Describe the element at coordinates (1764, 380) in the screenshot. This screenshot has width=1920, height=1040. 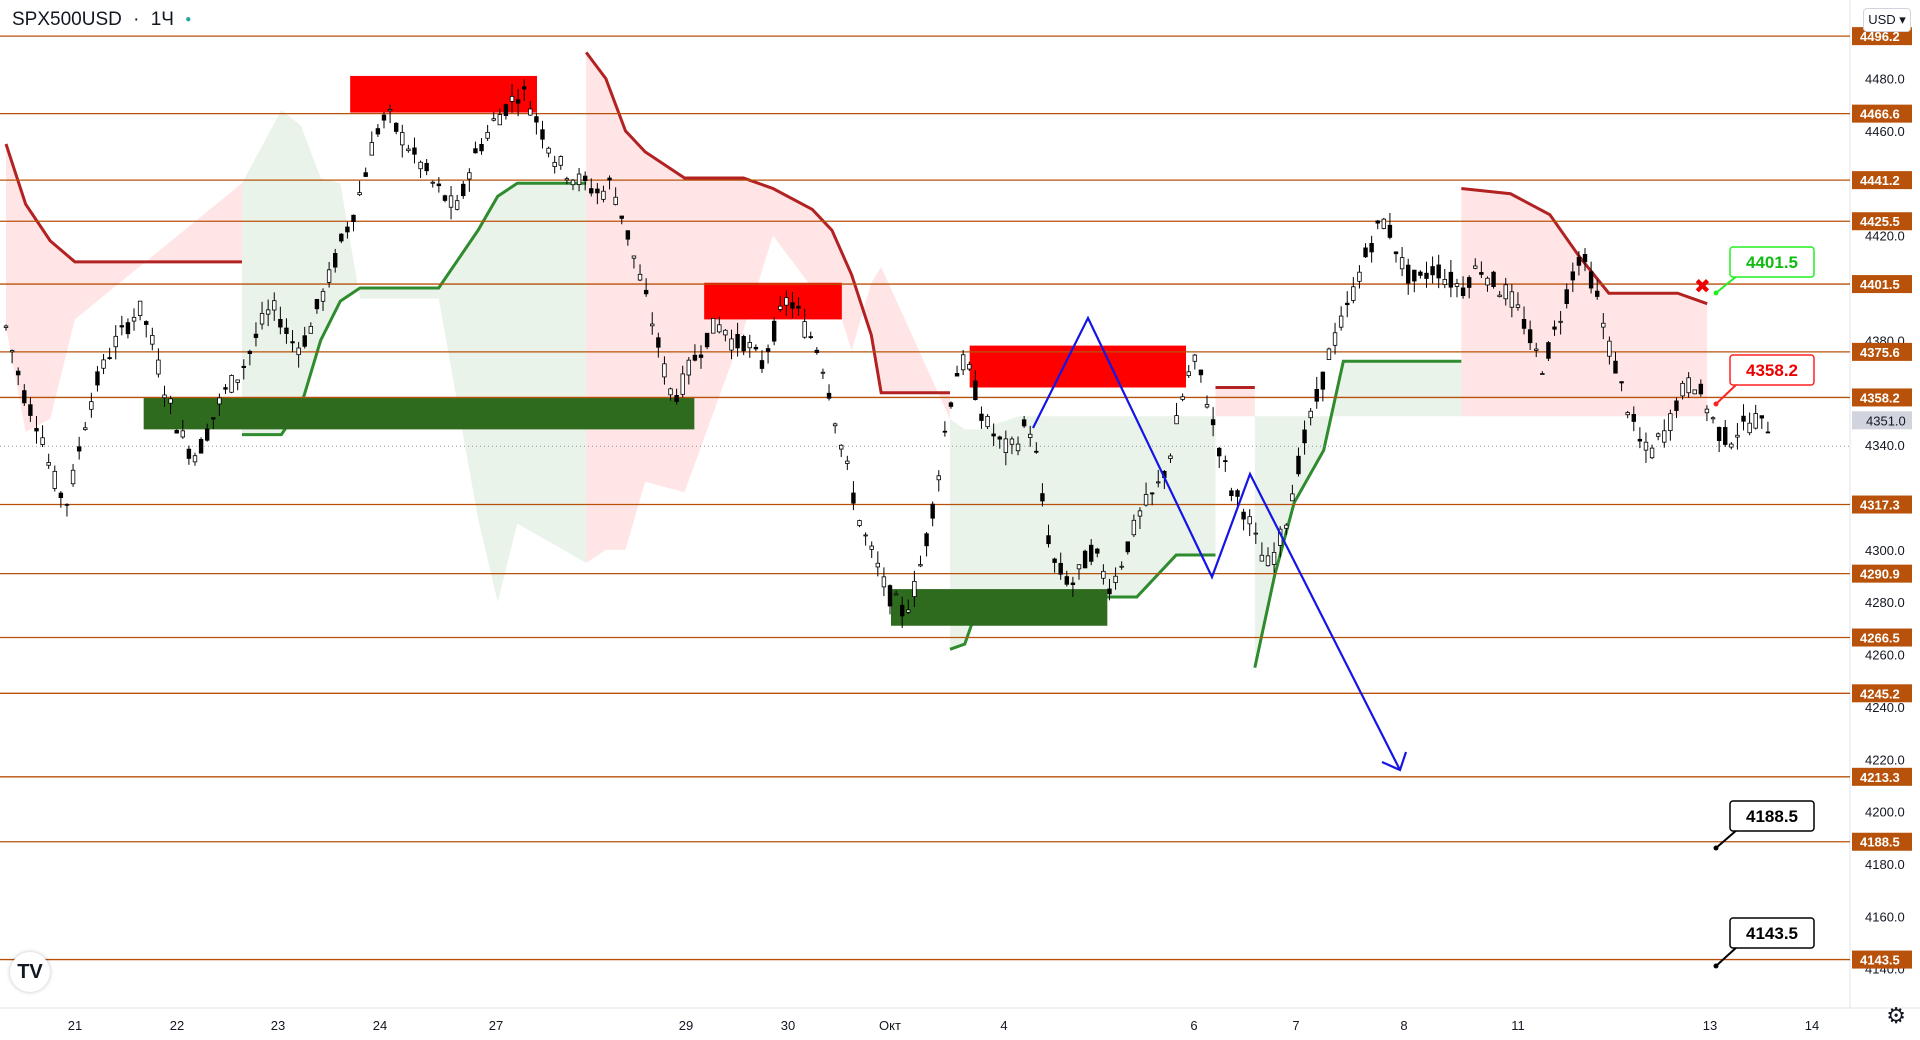
I see `price-callout: 4358.2` at that location.